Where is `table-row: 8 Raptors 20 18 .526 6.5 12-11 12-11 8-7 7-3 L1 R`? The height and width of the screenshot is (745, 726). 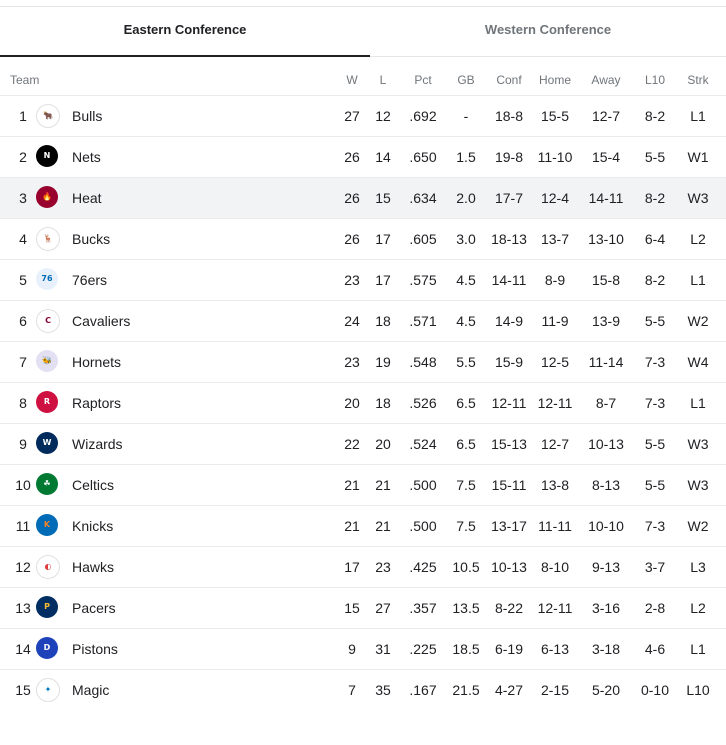 table-row: 8 Raptors 20 18 .526 6.5 12-11 12-11 8-7 7-3 L1 R is located at coordinates (363, 402).